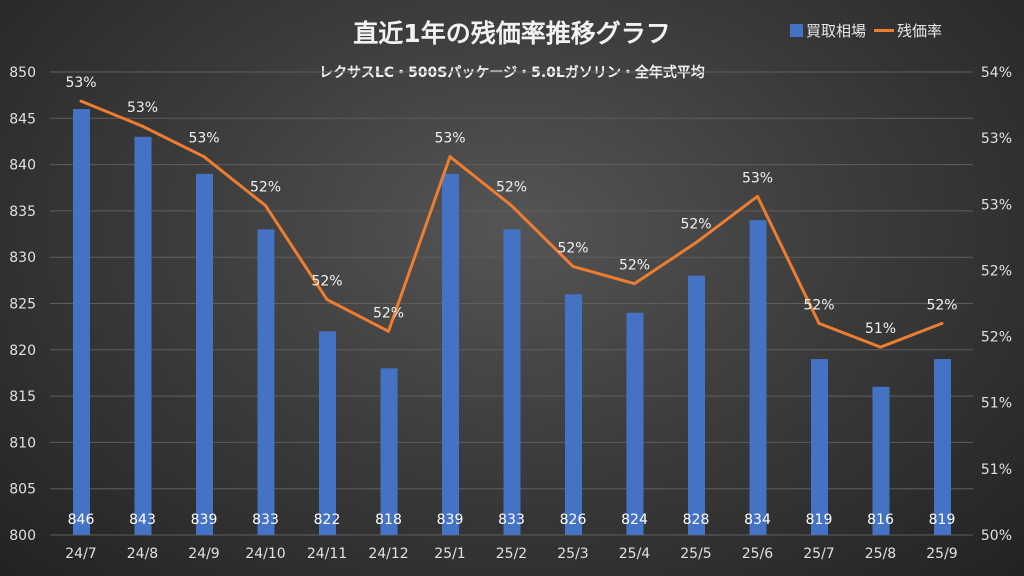  What do you see at coordinates (22, 443) in the screenshot?
I see `y-left-tick-label: 810` at bounding box center [22, 443].